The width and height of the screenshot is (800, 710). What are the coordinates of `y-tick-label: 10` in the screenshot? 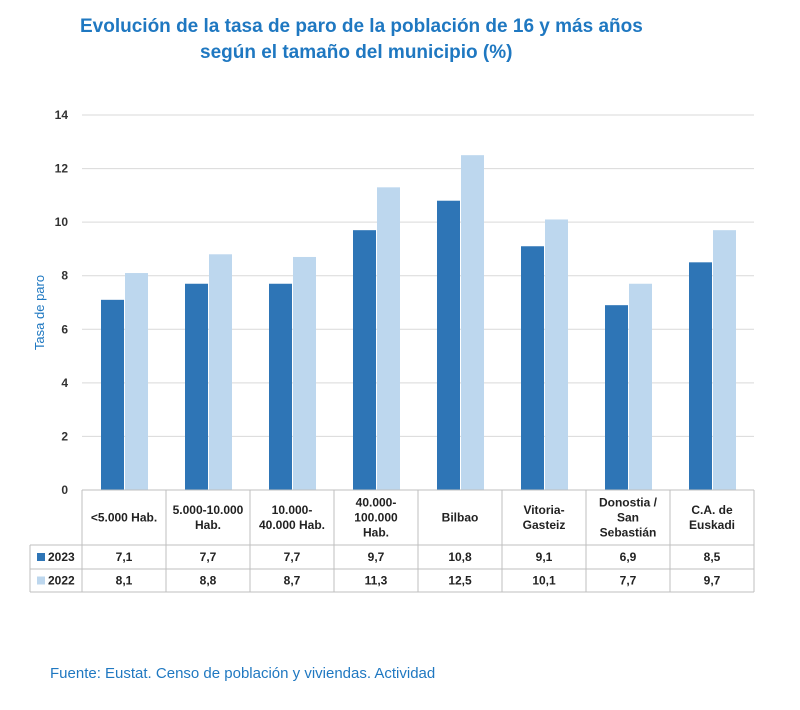 It's located at (62, 222).